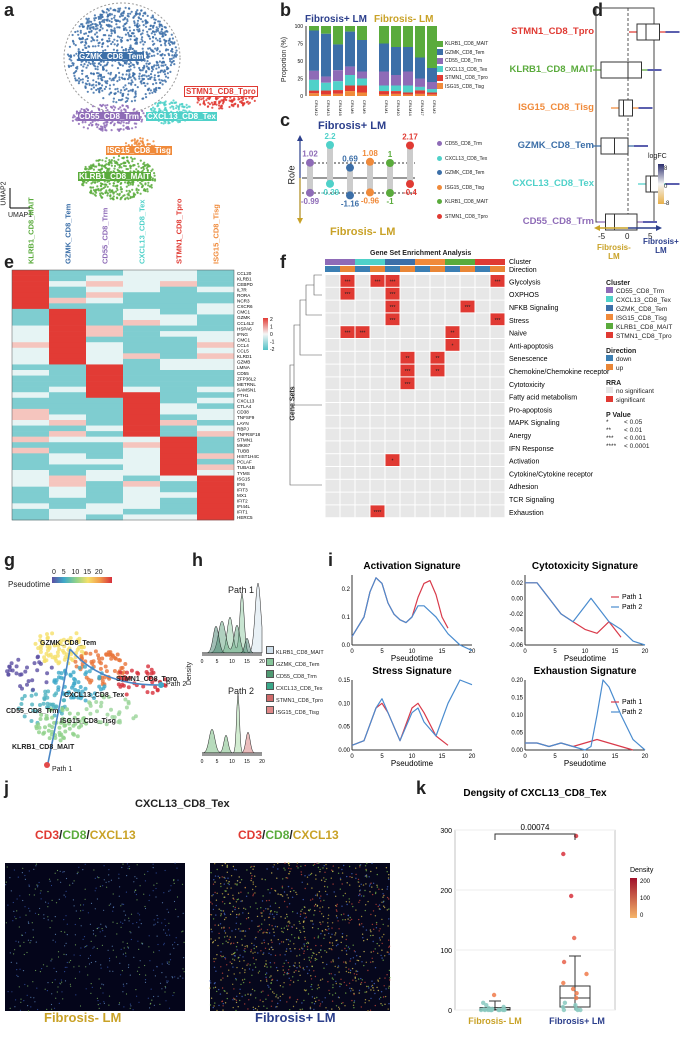 The width and height of the screenshot is (685, 1041). Describe the element at coordinates (352, 652) in the screenshot. I see `x-tick: 0` at that location.